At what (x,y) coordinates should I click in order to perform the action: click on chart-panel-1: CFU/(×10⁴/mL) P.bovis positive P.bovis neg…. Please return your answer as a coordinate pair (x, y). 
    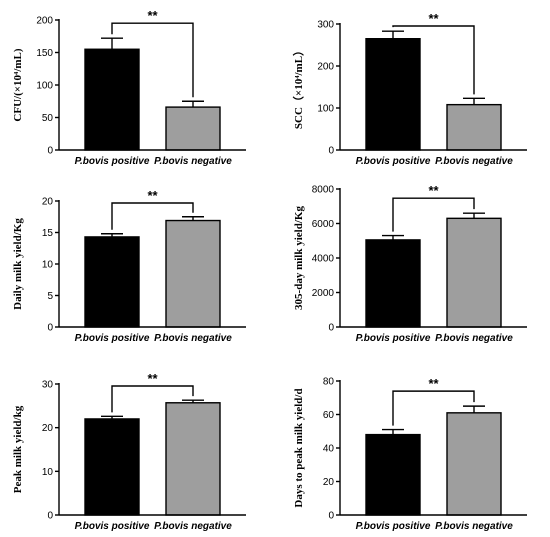
    Looking at the image, I should click on (129, 87).